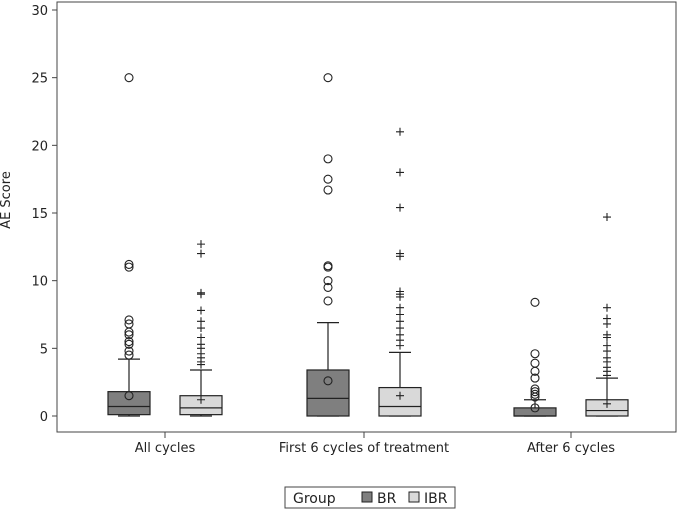  Describe the element at coordinates (368, 369) in the screenshot. I see `boxes` at that location.